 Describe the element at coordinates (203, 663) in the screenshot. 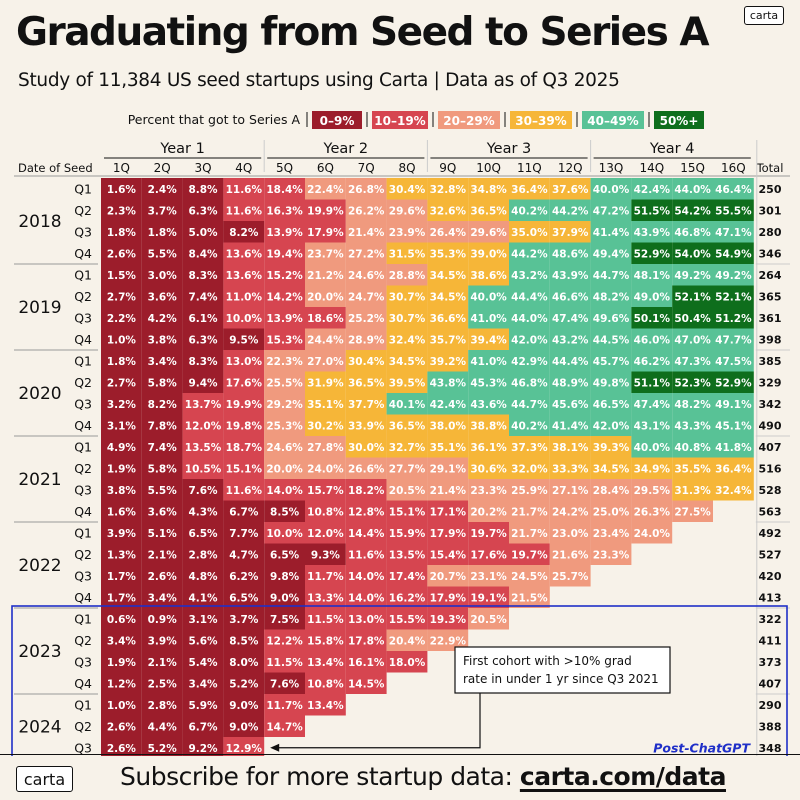

I see `cell-value: 5.4%` at that location.